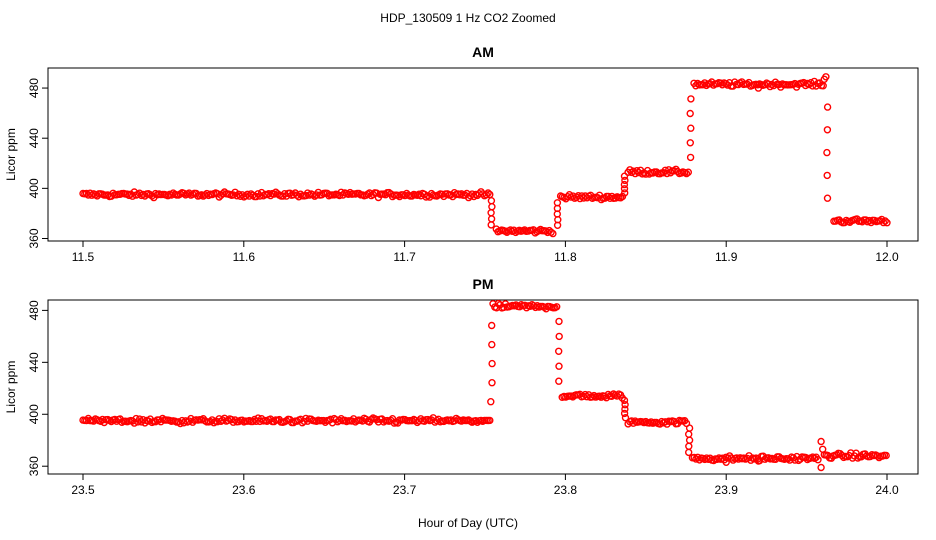 This screenshot has width=936, height=540. I want to click on x-tick-label: 11.9, so click(726, 257).